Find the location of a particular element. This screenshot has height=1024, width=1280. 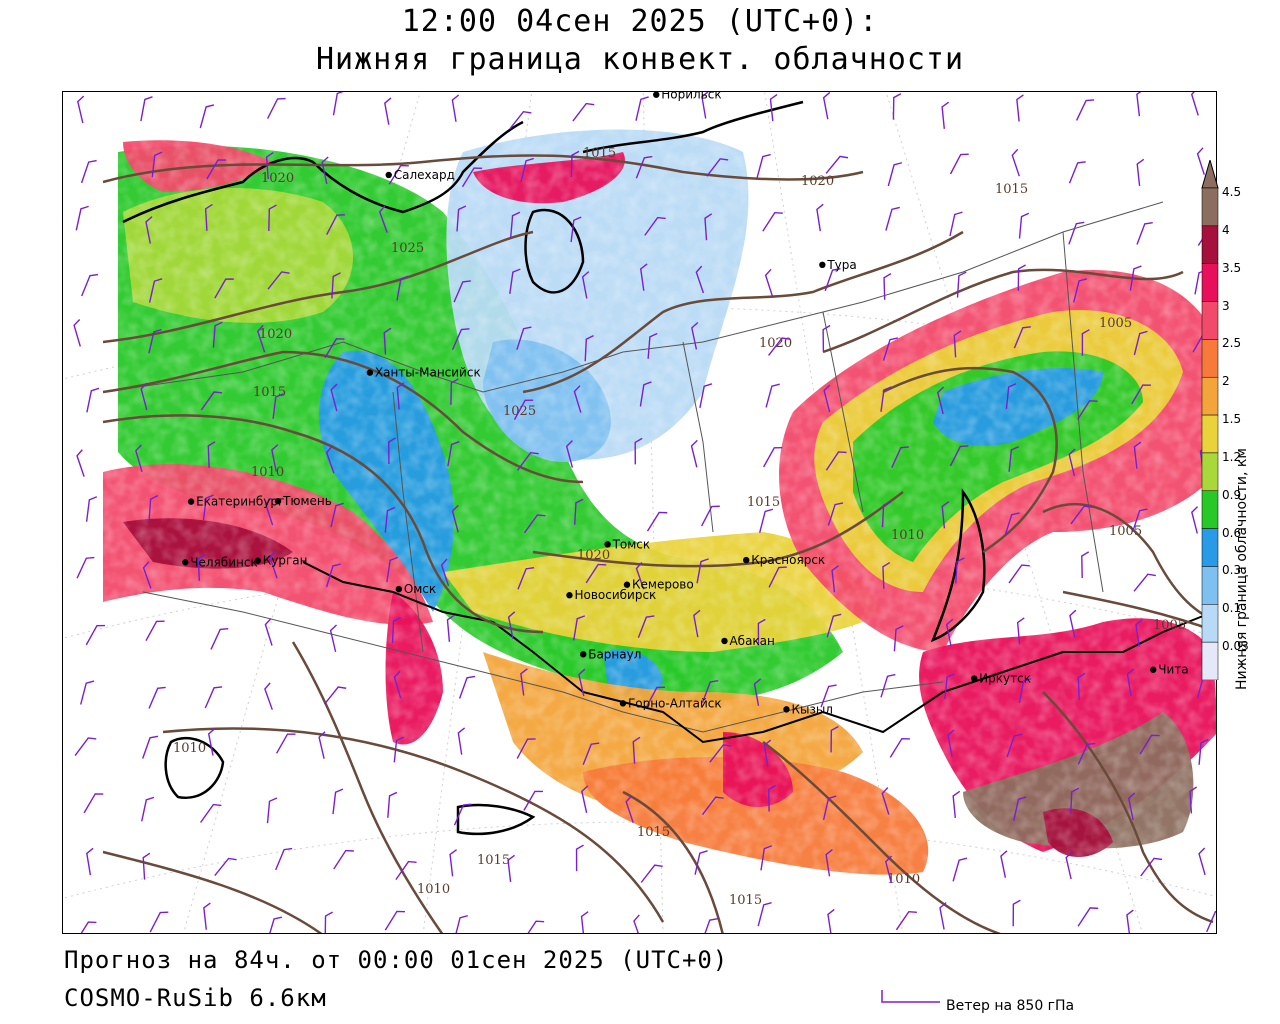

isobar-label: 1005 is located at coordinates (1169, 625).